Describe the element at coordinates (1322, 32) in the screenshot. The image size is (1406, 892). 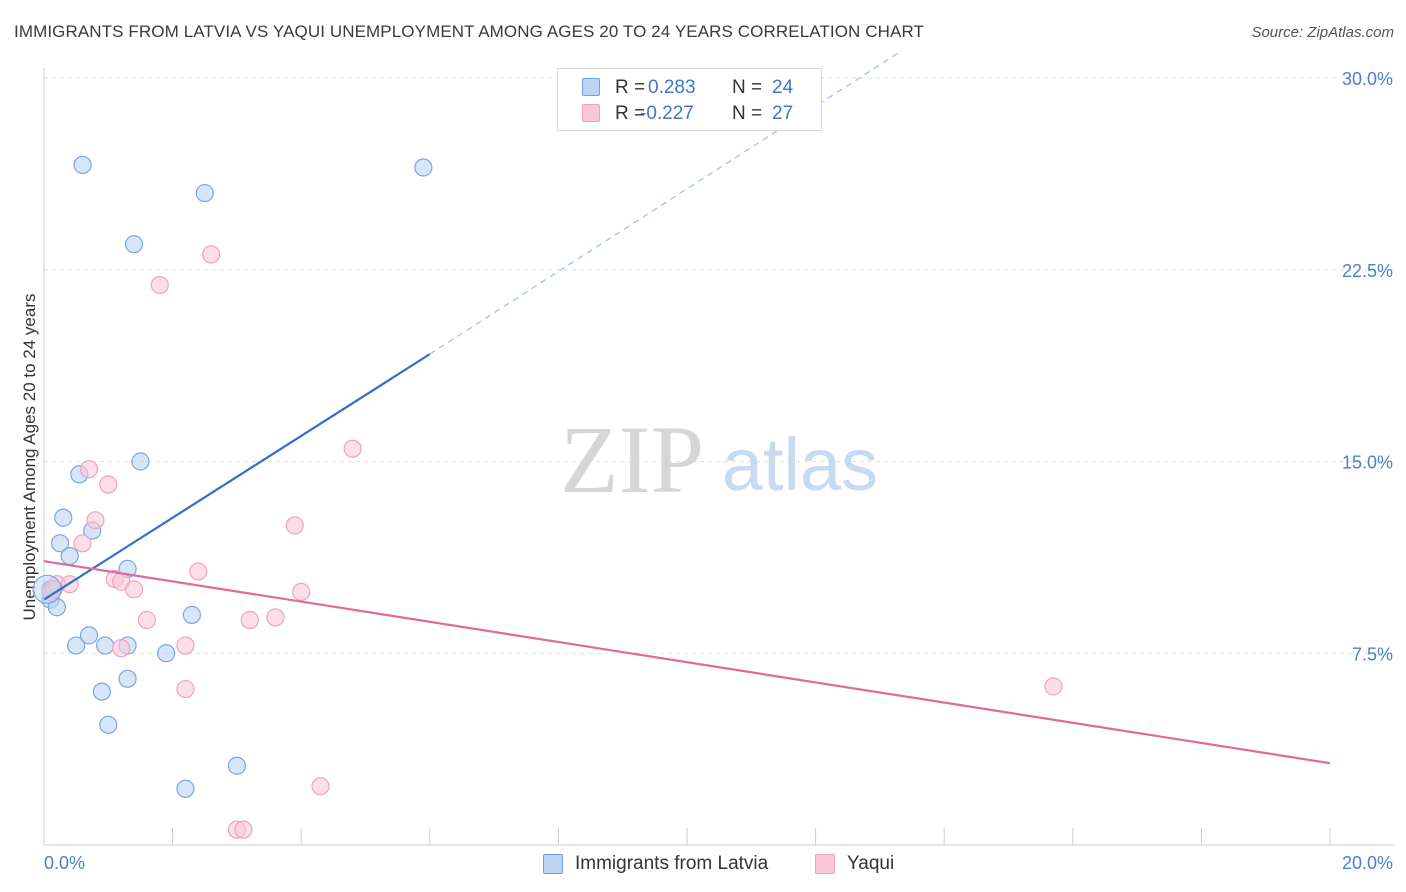
I see `chart-source: Source: ZipAtlas.com` at that location.